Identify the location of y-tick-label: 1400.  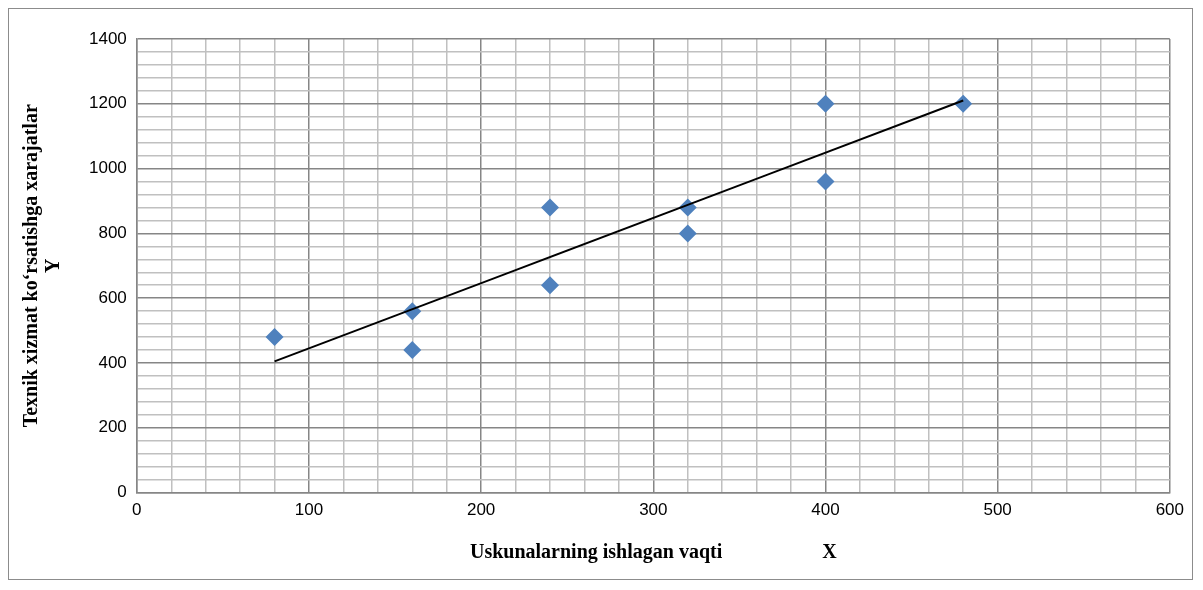
(107, 38).